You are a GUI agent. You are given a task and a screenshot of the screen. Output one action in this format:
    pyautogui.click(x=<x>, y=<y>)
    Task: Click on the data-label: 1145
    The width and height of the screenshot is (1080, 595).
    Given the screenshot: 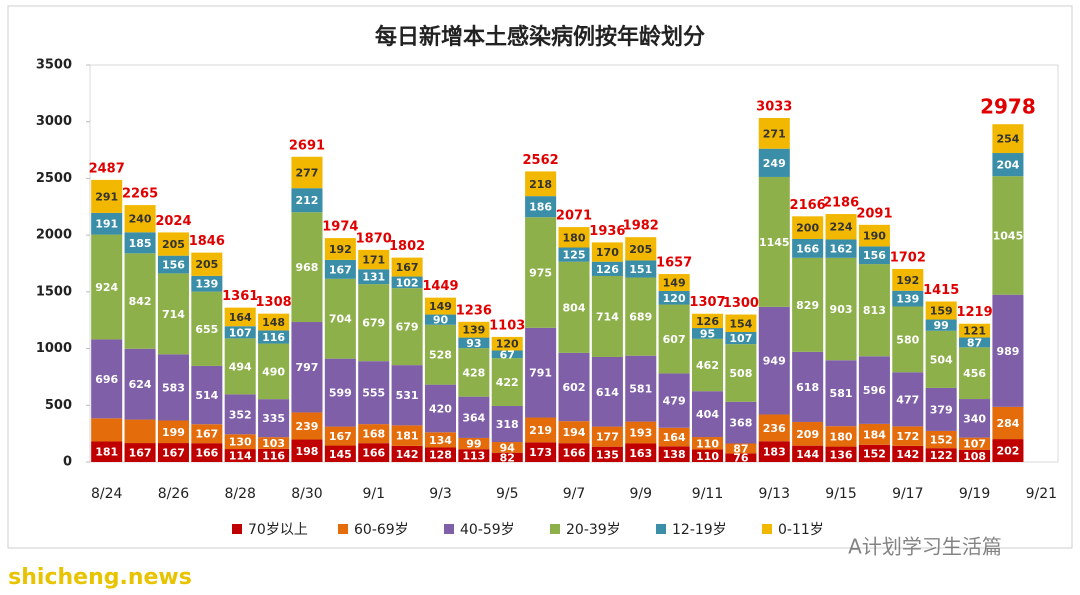 What is the action you would take?
    pyautogui.click(x=774, y=242)
    